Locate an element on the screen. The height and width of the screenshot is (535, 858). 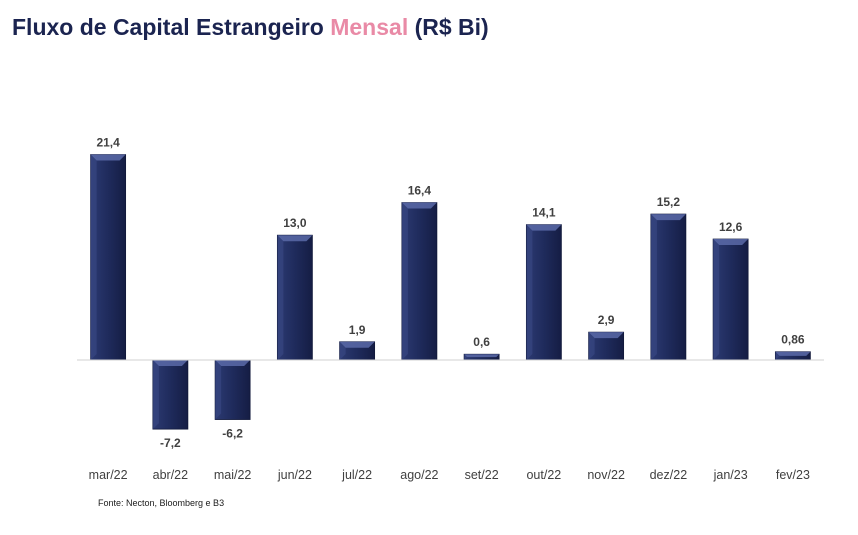
category-label: ago/22 is located at coordinates (419, 475).